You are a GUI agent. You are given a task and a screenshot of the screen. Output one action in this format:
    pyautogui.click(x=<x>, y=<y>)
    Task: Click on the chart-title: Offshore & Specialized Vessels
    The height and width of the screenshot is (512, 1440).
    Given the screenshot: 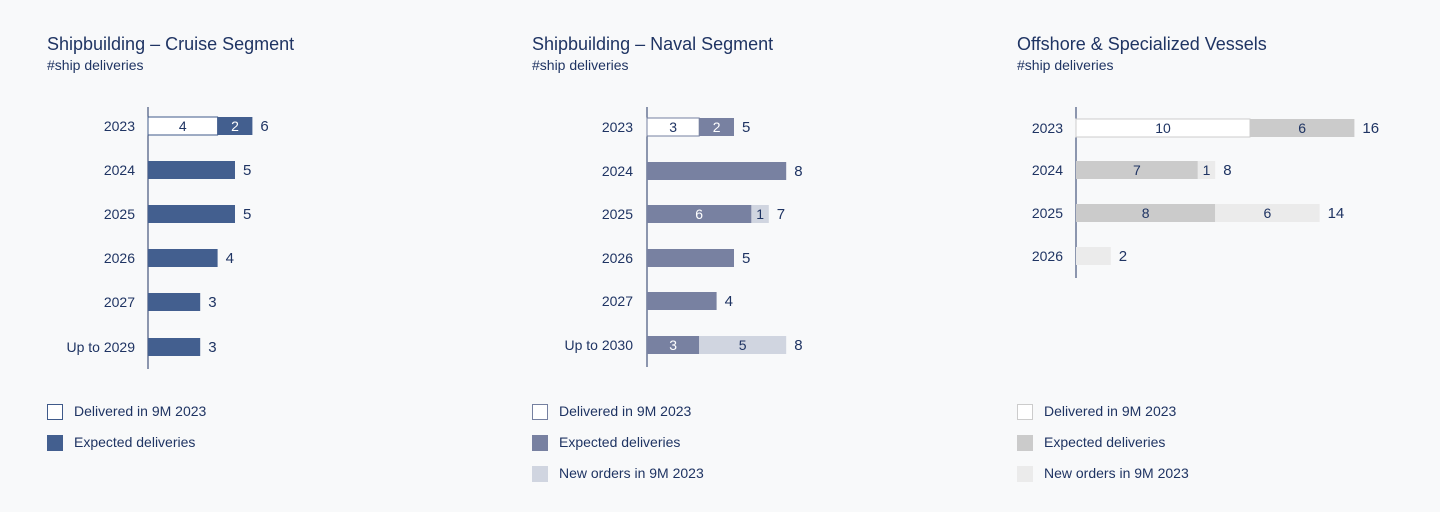 What is the action you would take?
    pyautogui.click(x=1142, y=44)
    